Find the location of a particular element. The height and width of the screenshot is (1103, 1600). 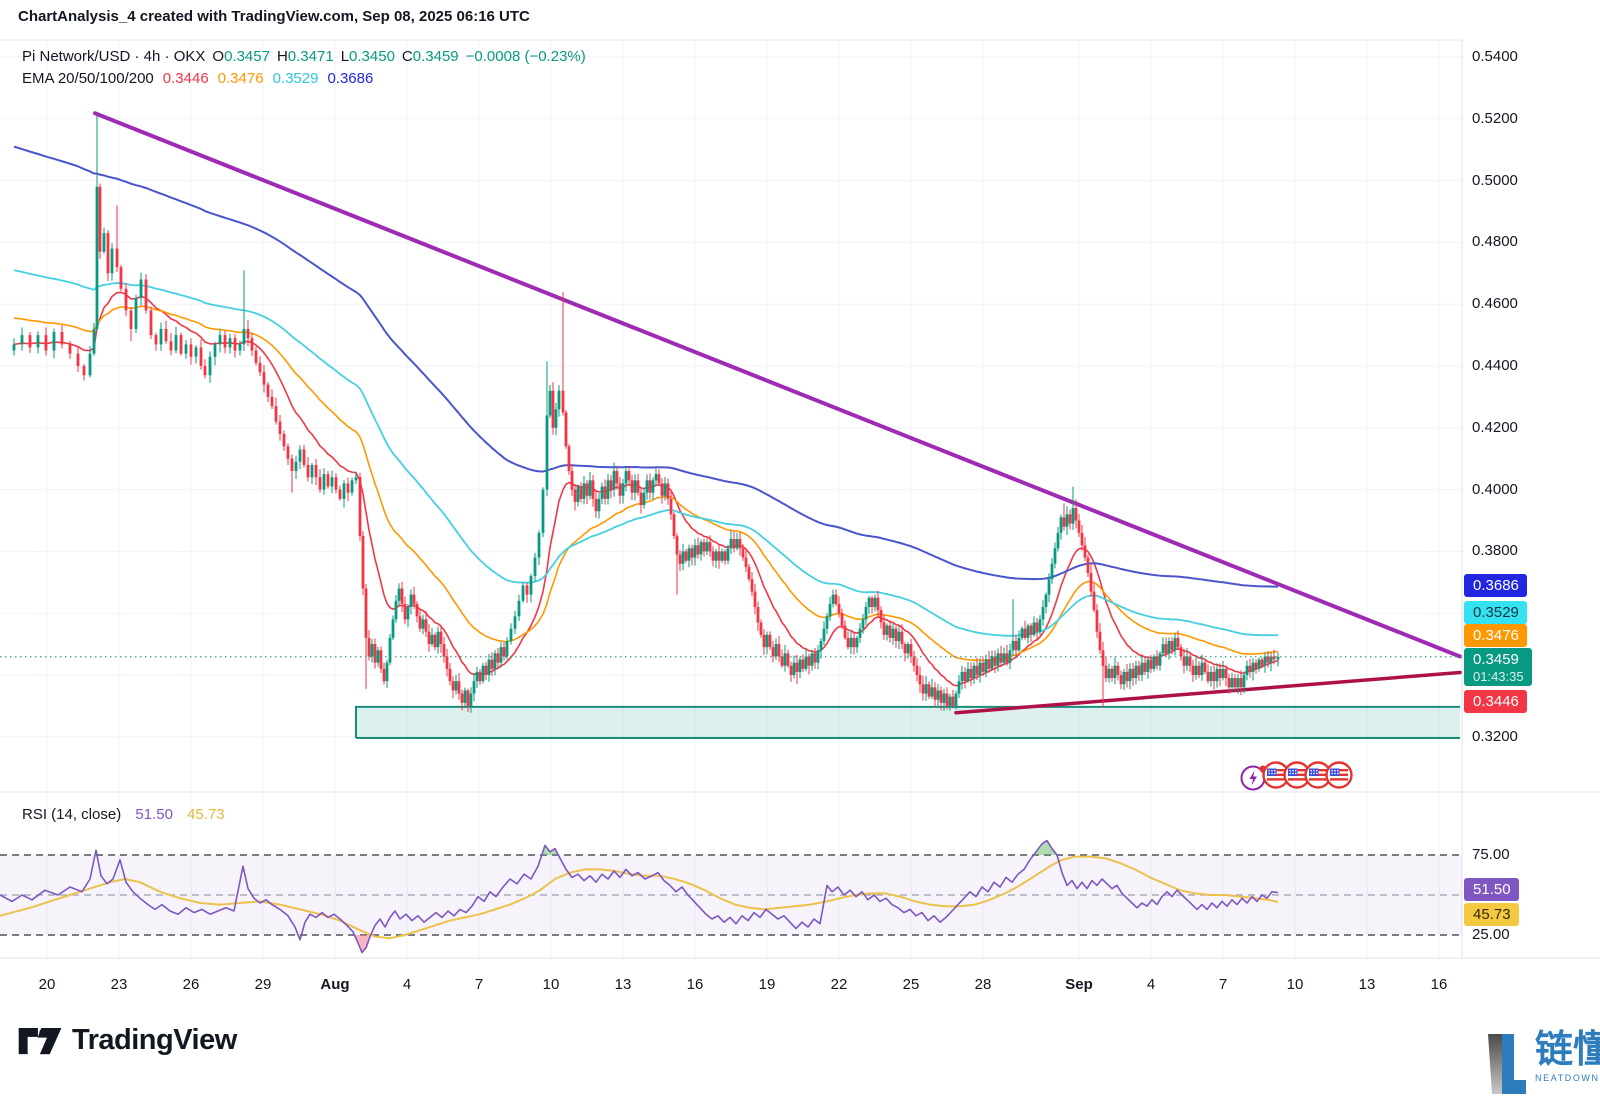

rsi-ma-line is located at coordinates (639, 897).